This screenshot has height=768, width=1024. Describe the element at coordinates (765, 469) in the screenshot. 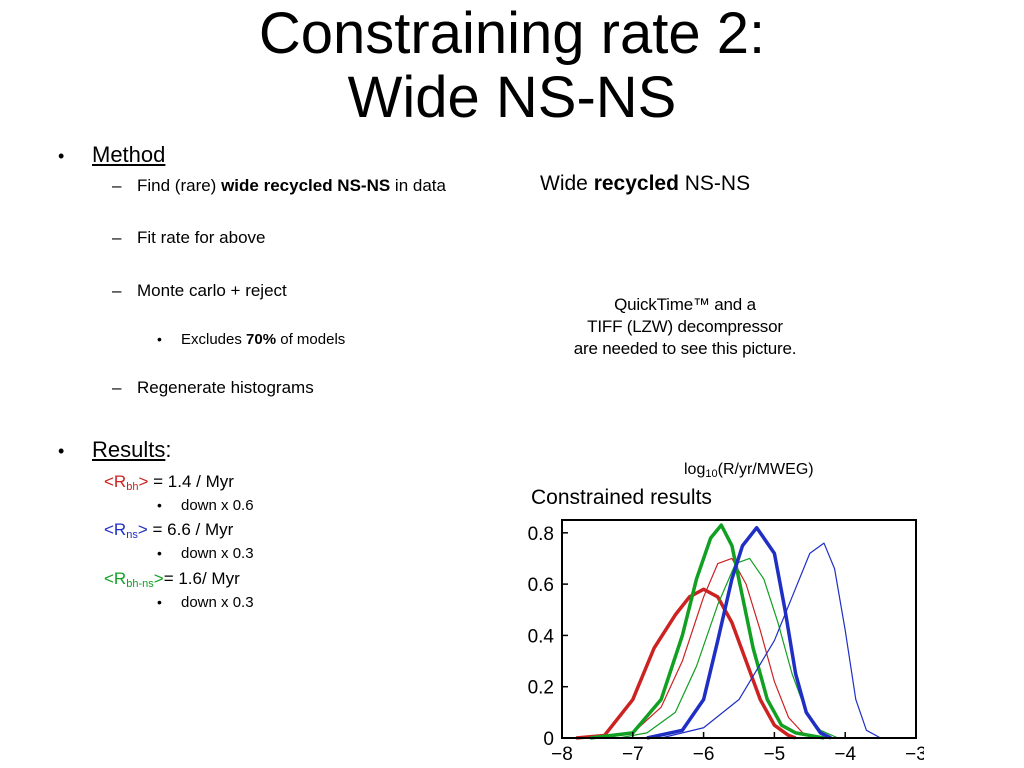

I see `xlabel-suffix: (R/yr/MWEG)` at that location.